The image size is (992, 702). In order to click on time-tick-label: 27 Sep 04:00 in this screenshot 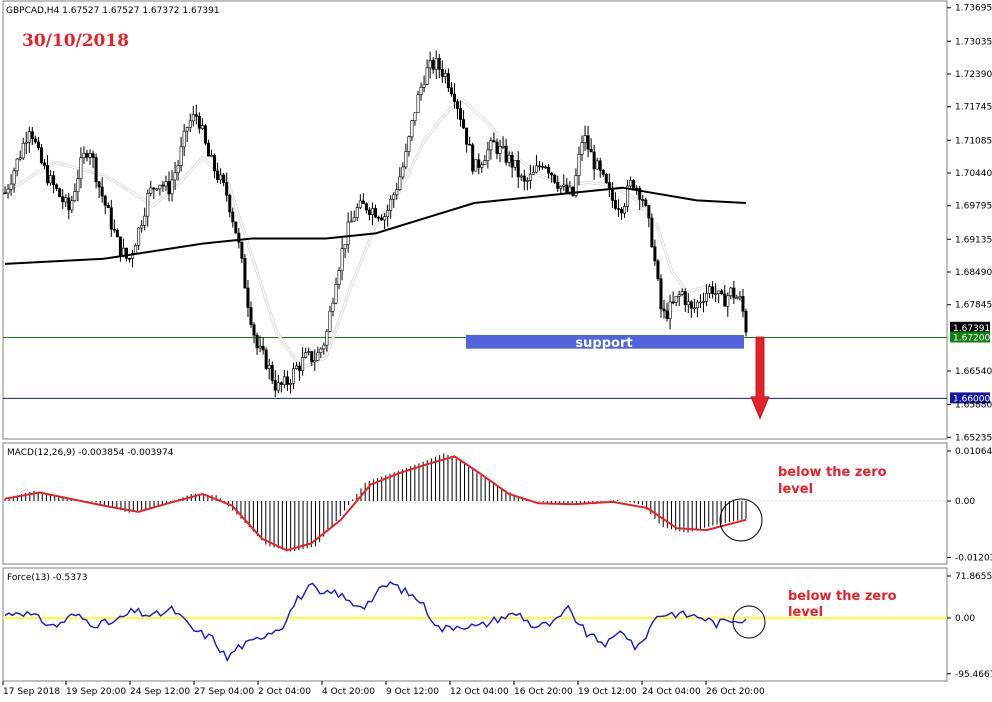, I will do `click(224, 692)`.